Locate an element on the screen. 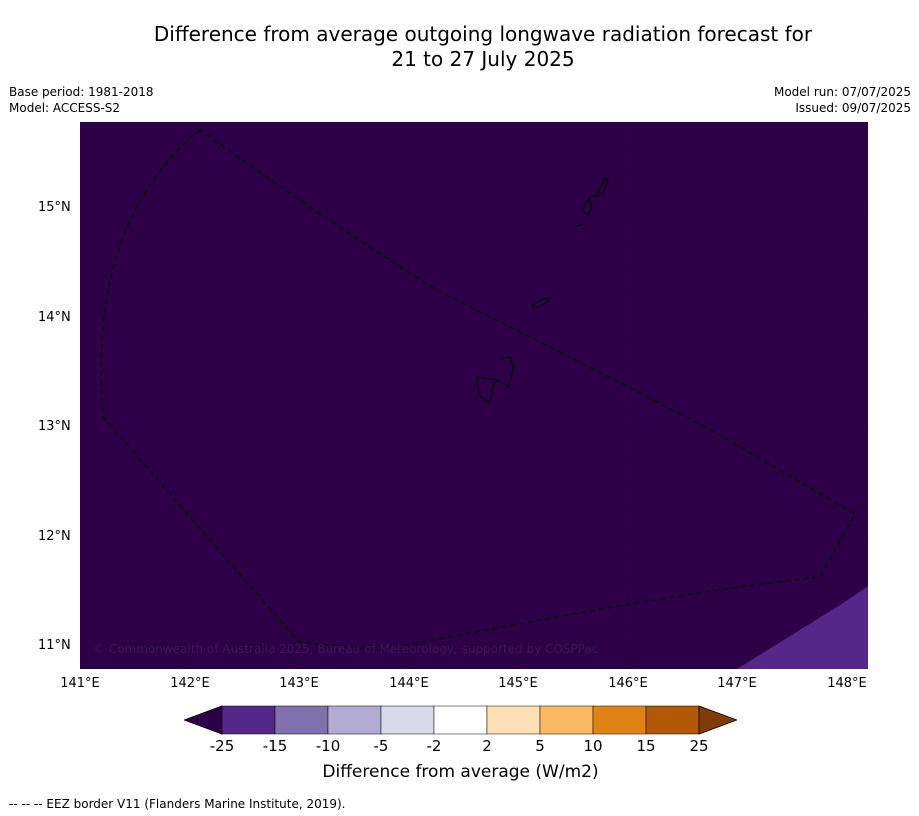 The height and width of the screenshot is (816, 919). island-small is located at coordinates (580, 225).